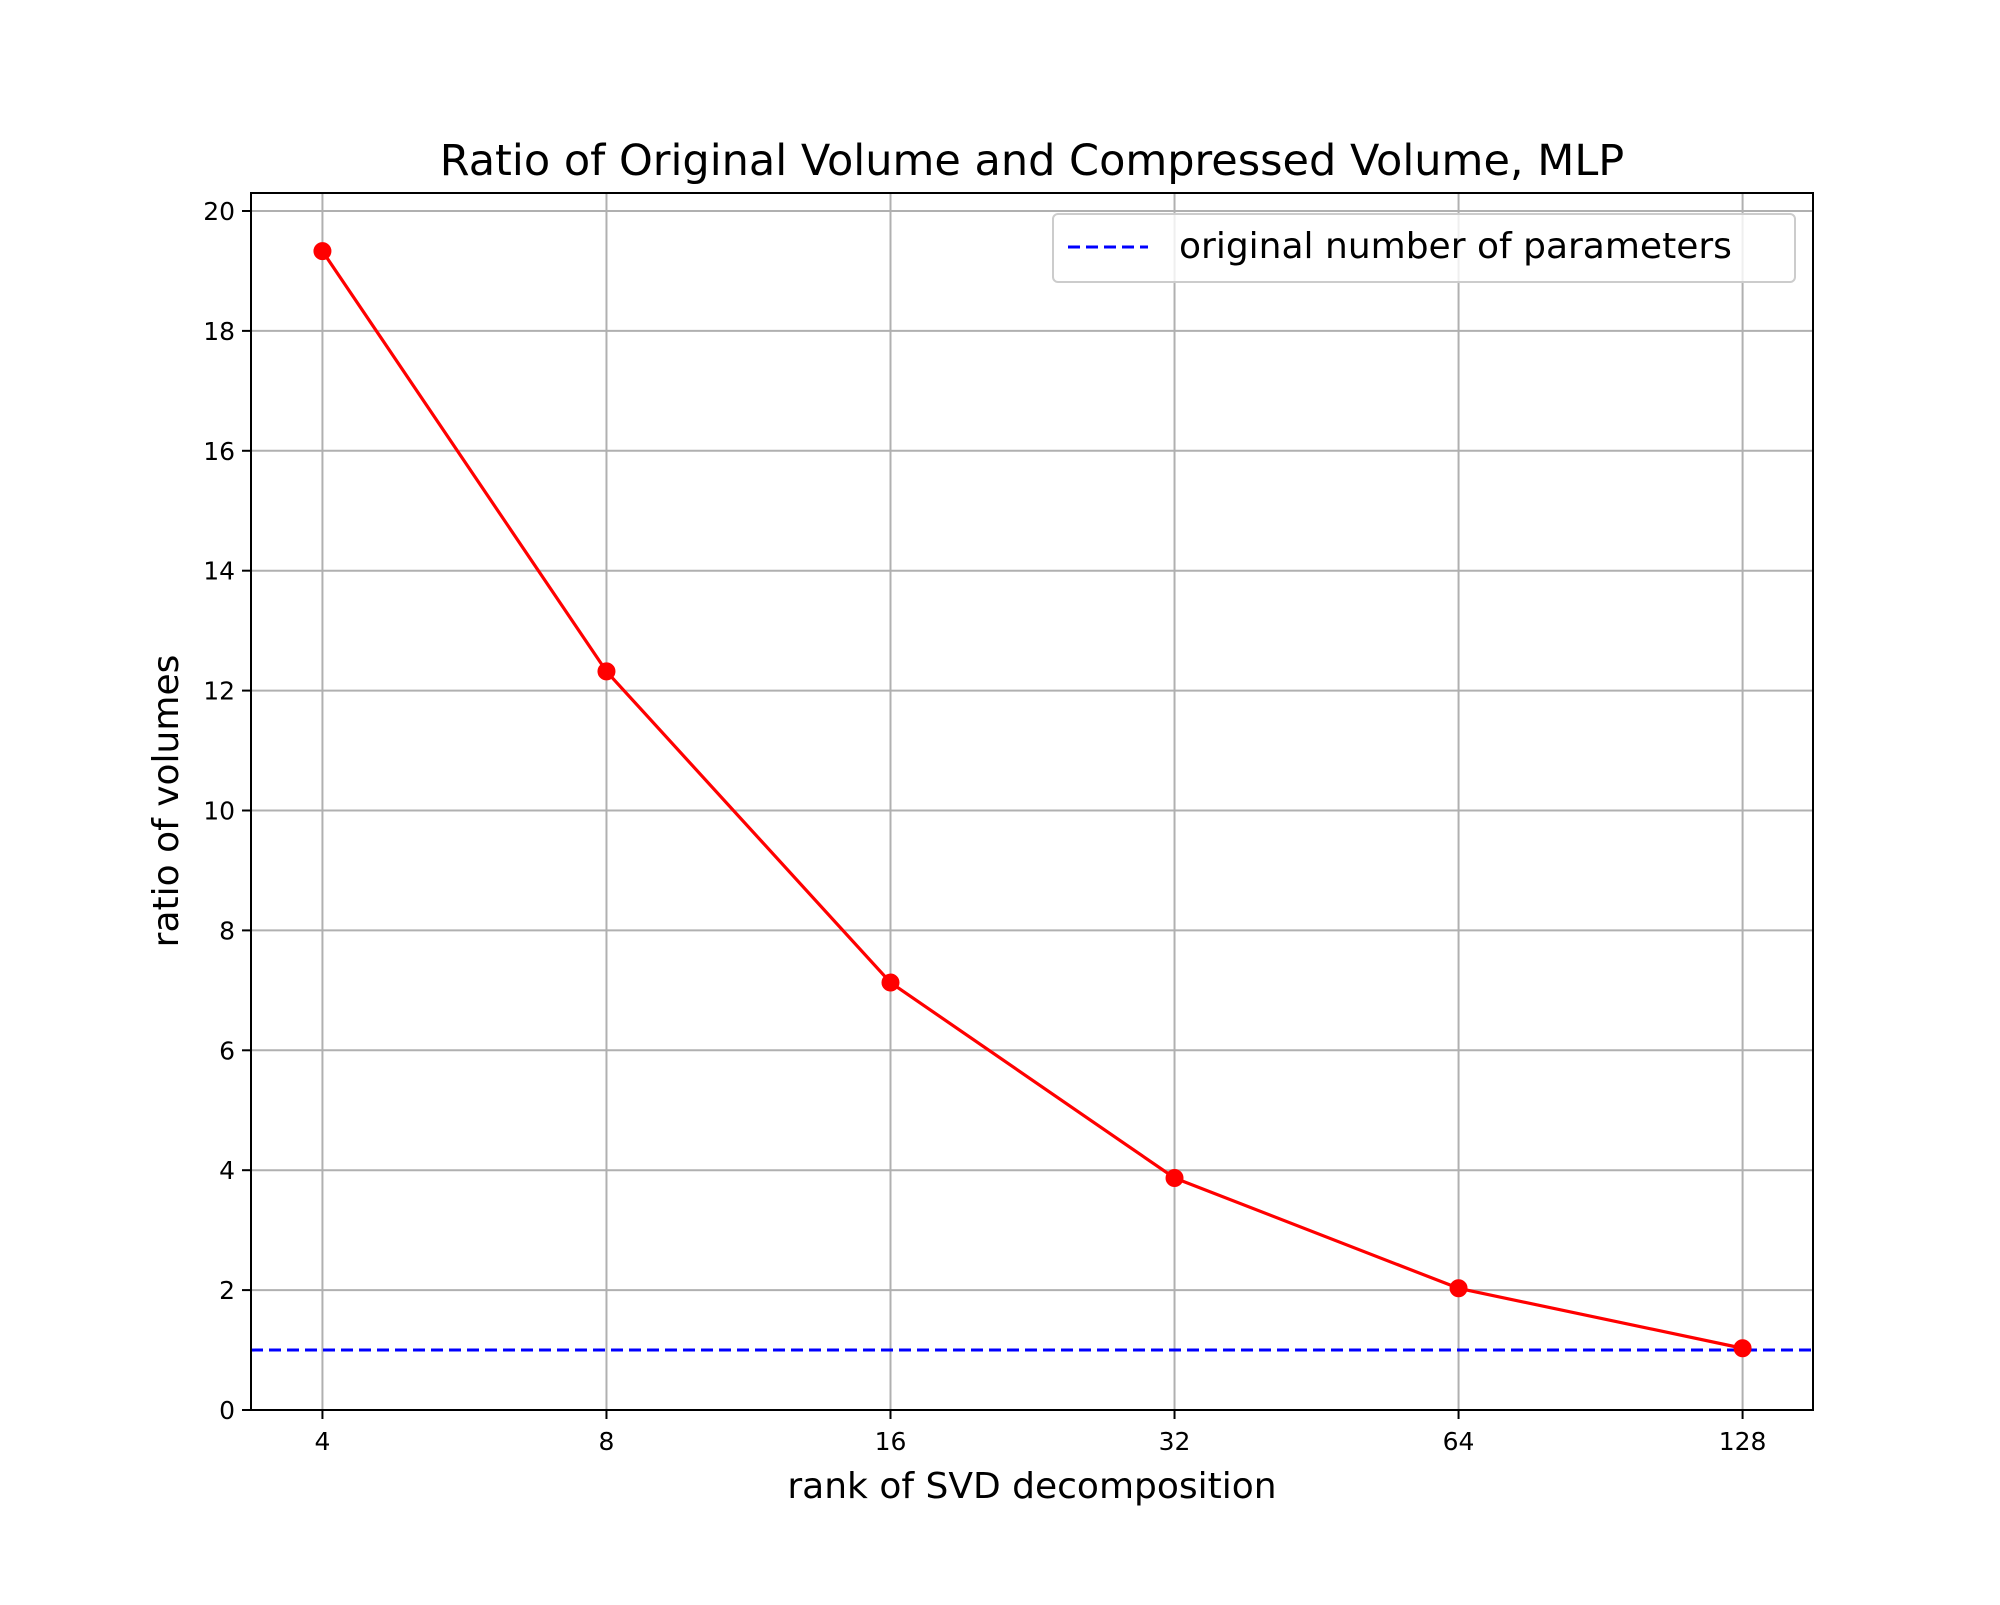 The width and height of the screenshot is (2000, 1605). I want to click on y-tick-label: 18, so click(219, 331).